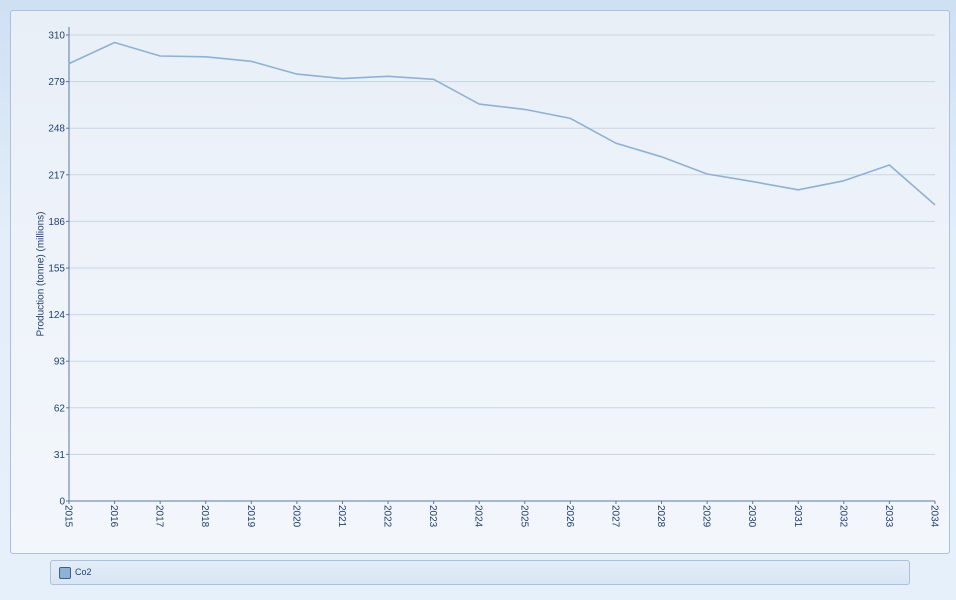 The image size is (956, 600). What do you see at coordinates (62, 502) in the screenshot?
I see `y-tick-label: 0` at bounding box center [62, 502].